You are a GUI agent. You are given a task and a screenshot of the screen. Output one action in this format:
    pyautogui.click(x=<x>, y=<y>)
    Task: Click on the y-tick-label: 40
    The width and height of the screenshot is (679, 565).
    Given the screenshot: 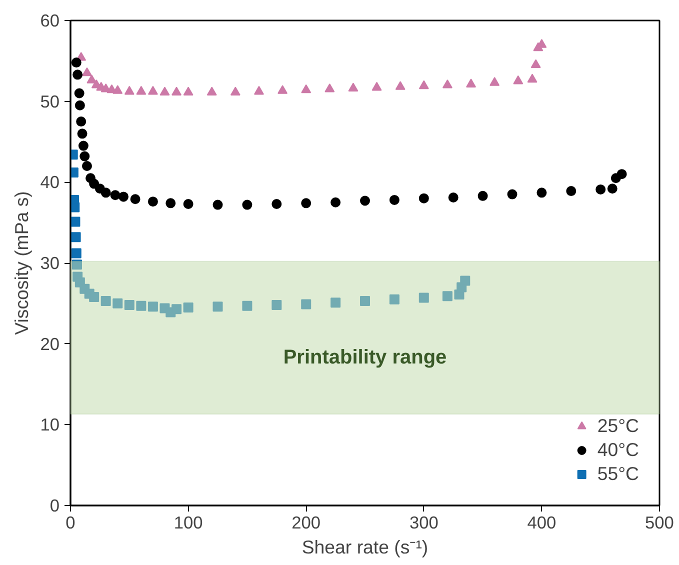 What is the action you would take?
    pyautogui.click(x=50, y=182)
    